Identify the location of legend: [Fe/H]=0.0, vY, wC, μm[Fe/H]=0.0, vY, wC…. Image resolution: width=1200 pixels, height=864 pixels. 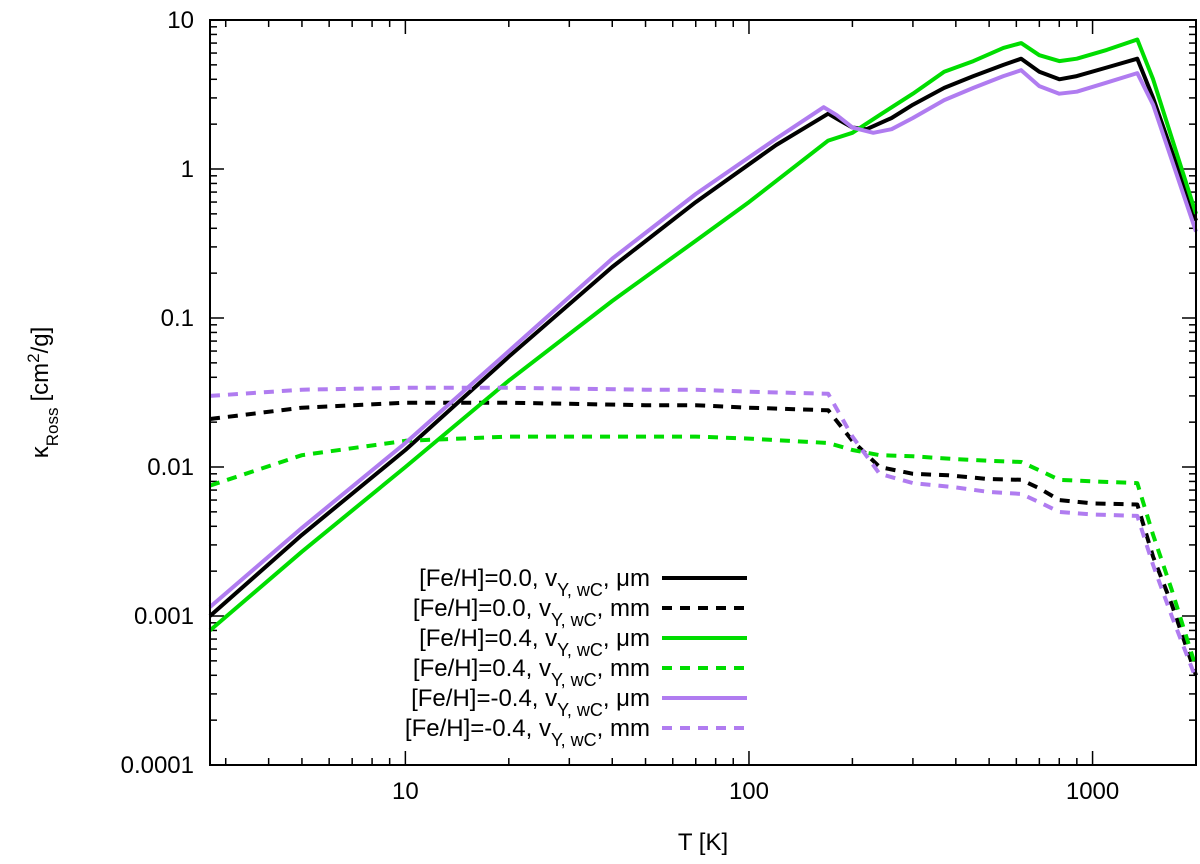
(576, 657).